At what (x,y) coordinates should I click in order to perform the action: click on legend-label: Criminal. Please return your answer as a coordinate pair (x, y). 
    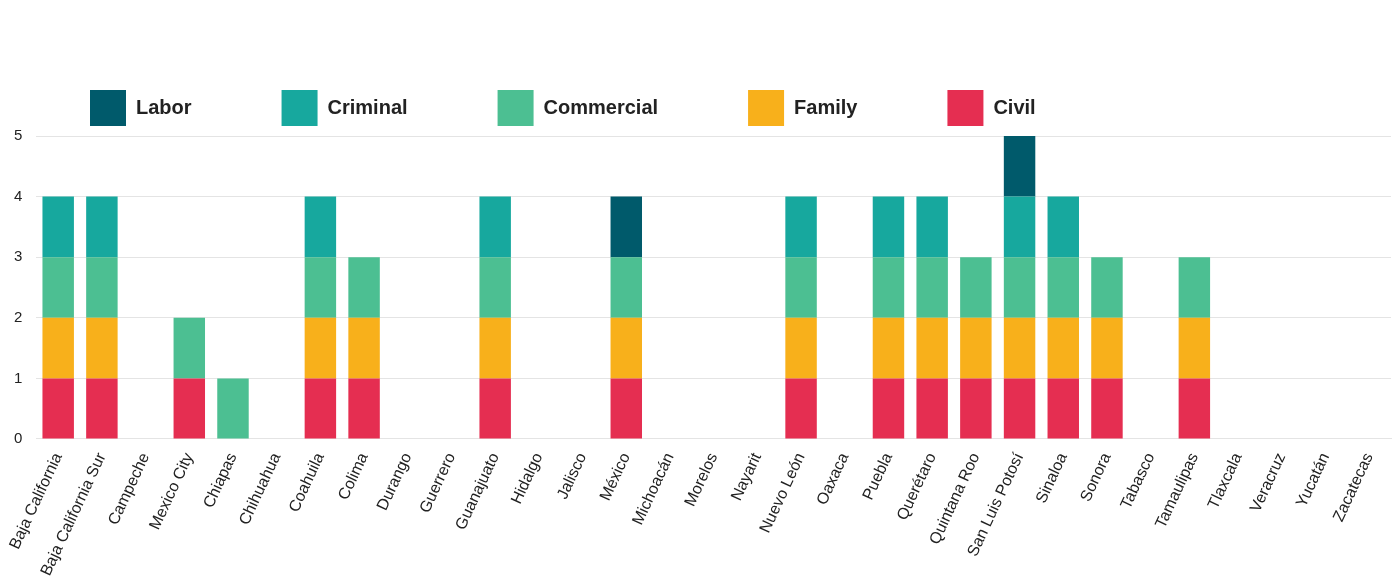
    Looking at the image, I should click on (367, 106).